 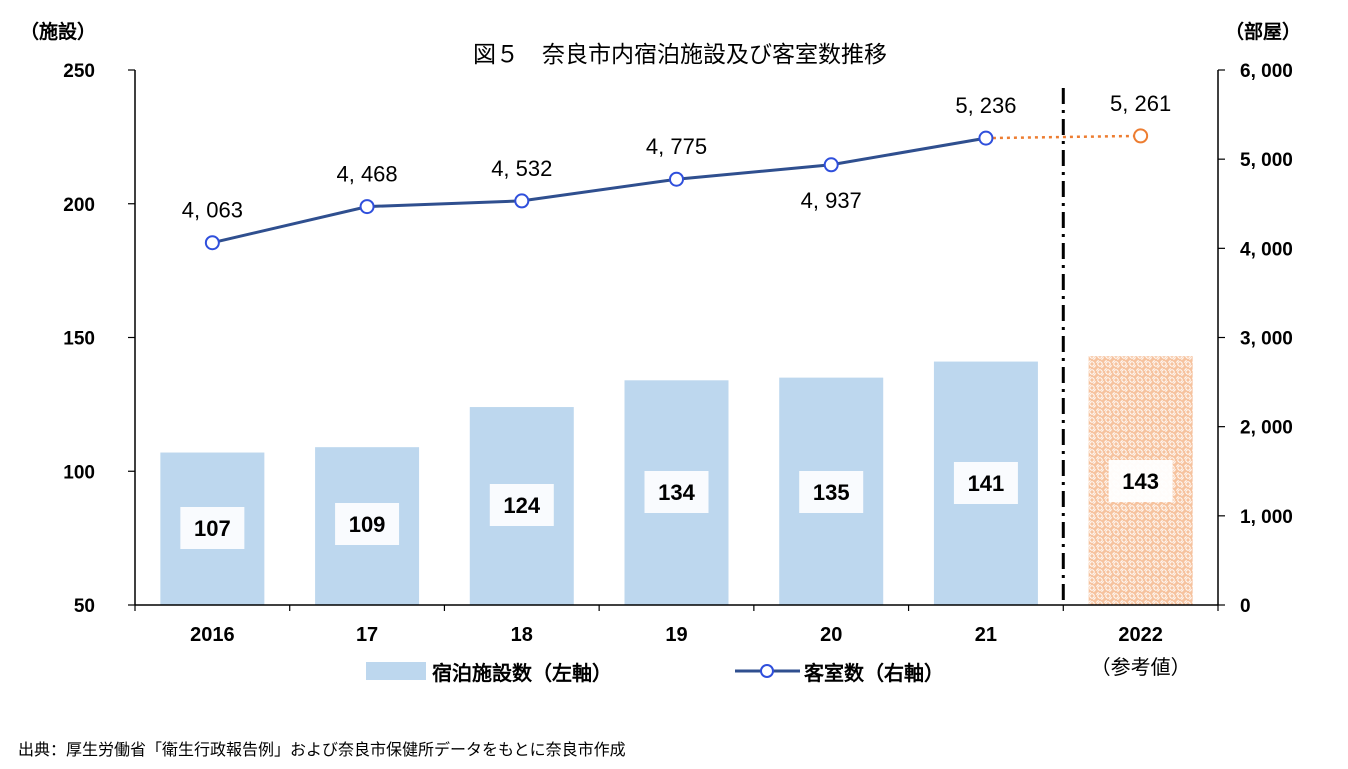 I want to click on source-note: 出典：厚生労働省「衛生行政報告例」および奈良市保健所データをもとに奈良市作成, so click(x=322, y=749).